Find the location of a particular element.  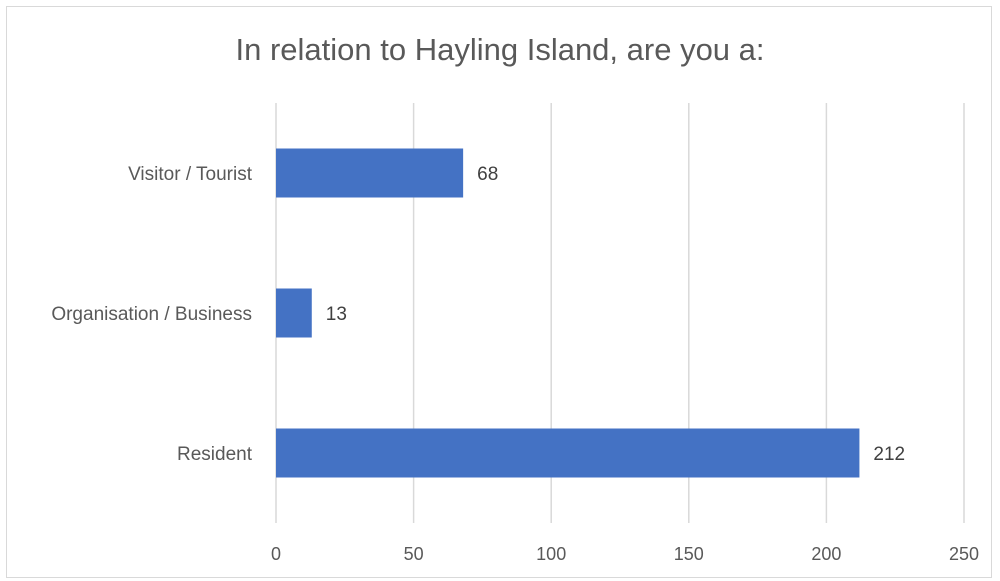

data-label: 212 is located at coordinates (889, 454).